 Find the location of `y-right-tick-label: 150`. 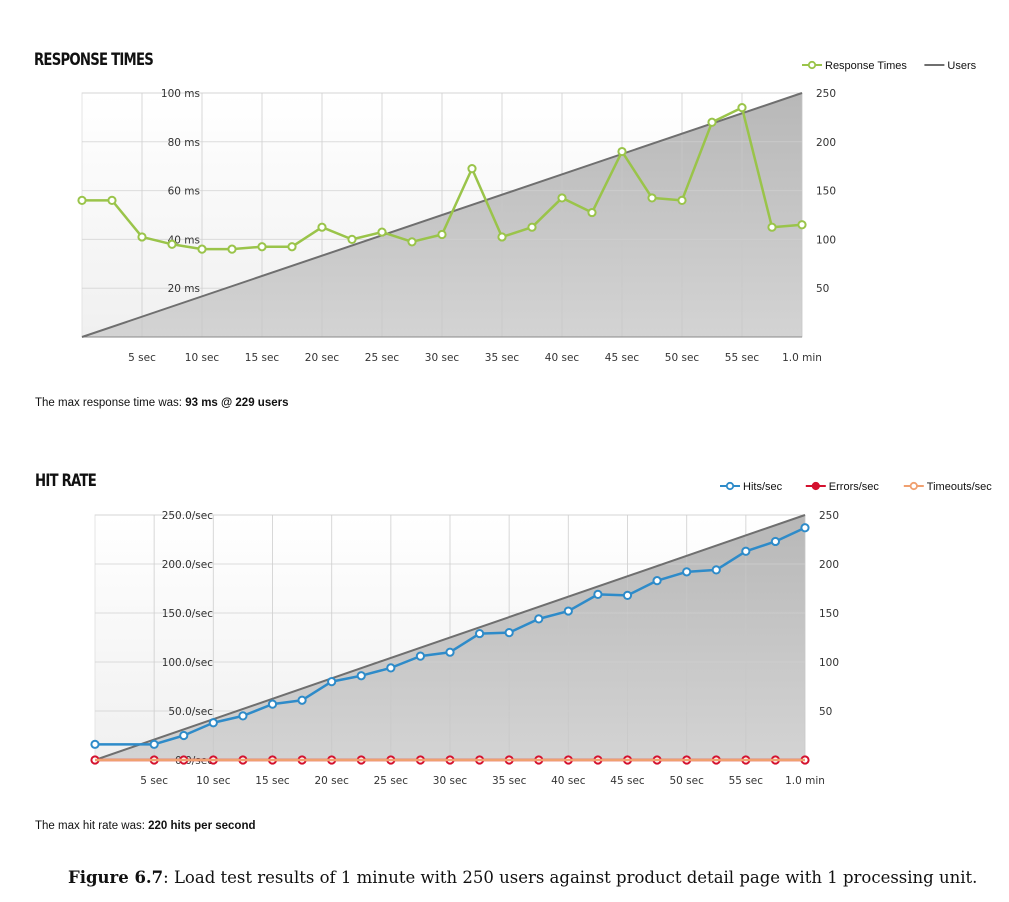

y-right-tick-label: 150 is located at coordinates (829, 614).